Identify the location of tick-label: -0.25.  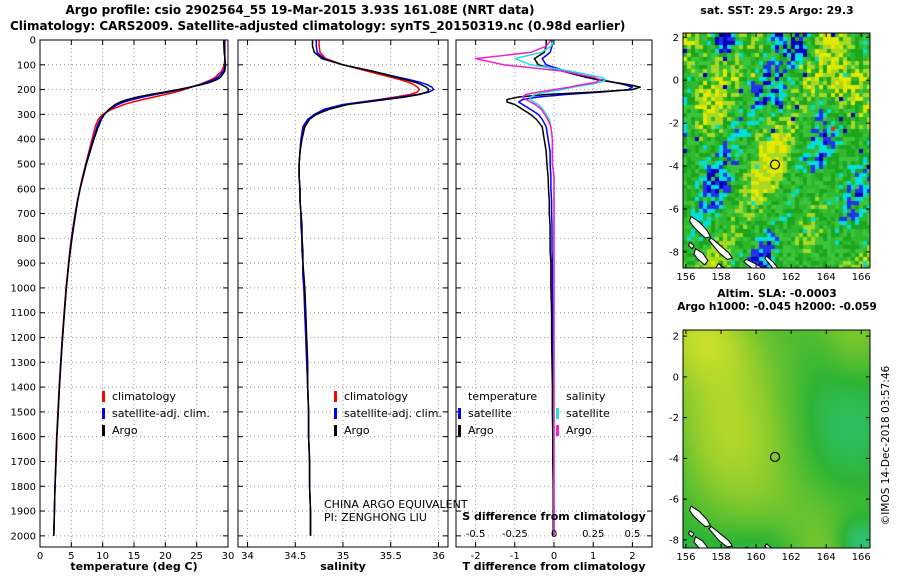
(515, 534).